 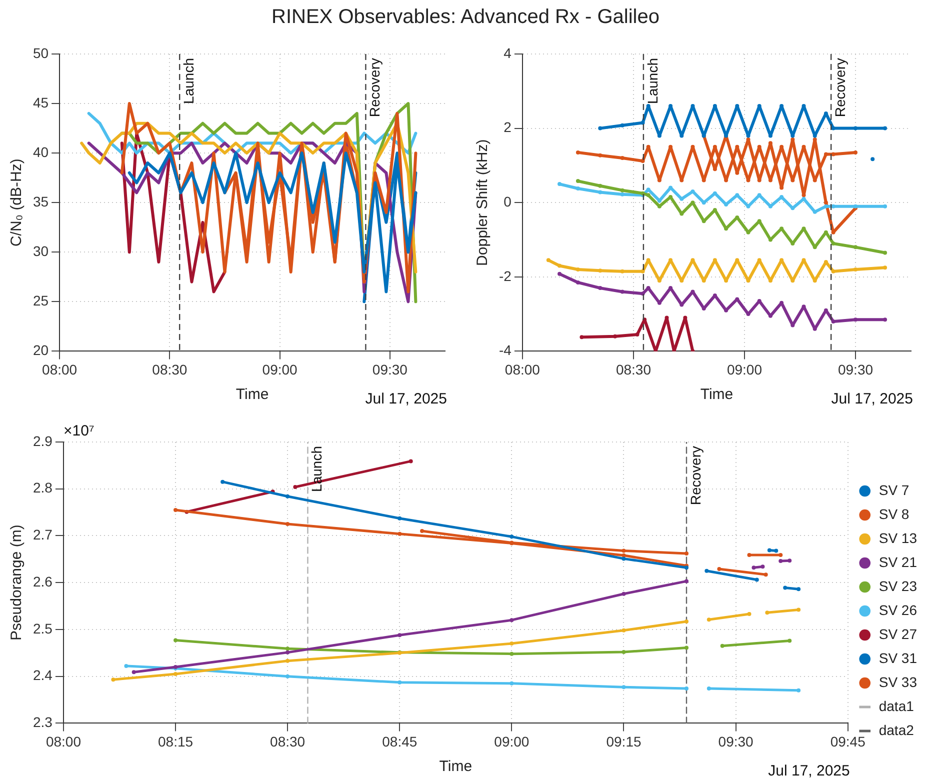 What do you see at coordinates (624, 741) in the screenshot?
I see `x-tick-label: 09:15` at bounding box center [624, 741].